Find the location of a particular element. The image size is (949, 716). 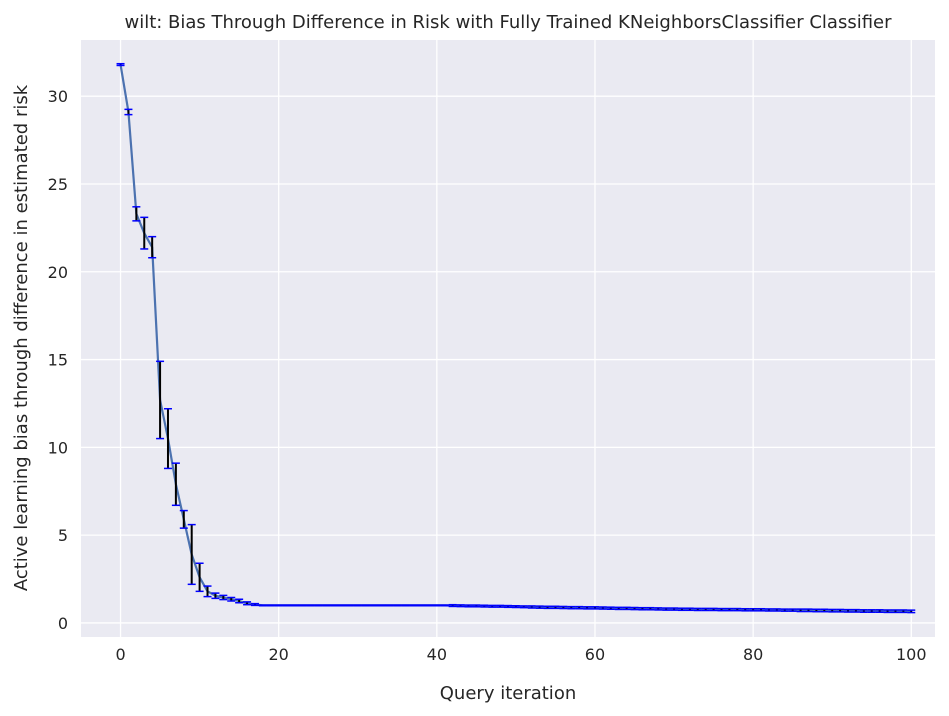

x-tick-label: 80 is located at coordinates (753, 654).